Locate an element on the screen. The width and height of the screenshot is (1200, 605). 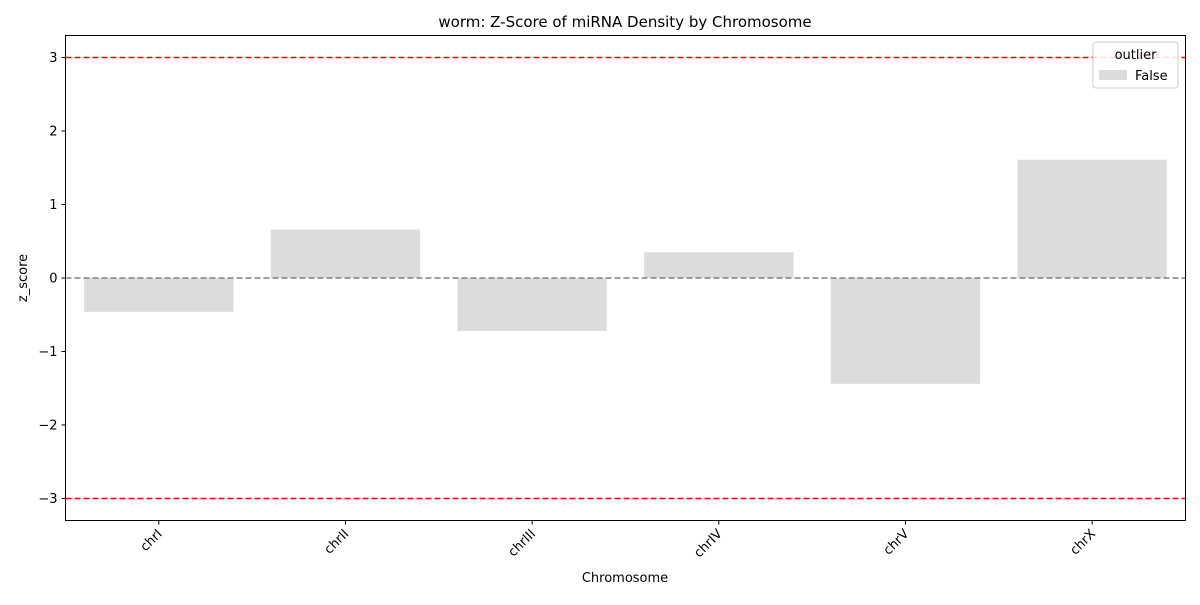
y-tick-label: 3 is located at coordinates (53, 58).